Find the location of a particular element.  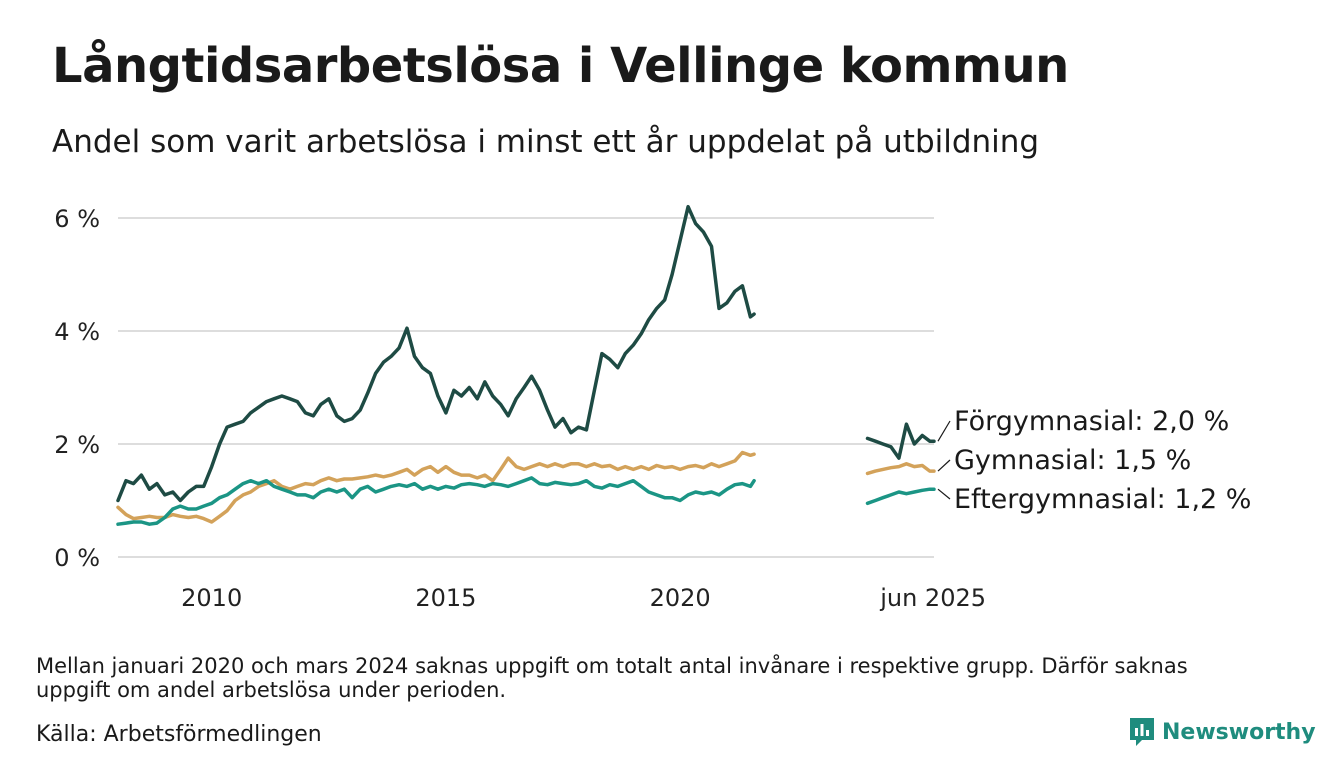

series-line-förgymnasial is located at coordinates (900, 441).